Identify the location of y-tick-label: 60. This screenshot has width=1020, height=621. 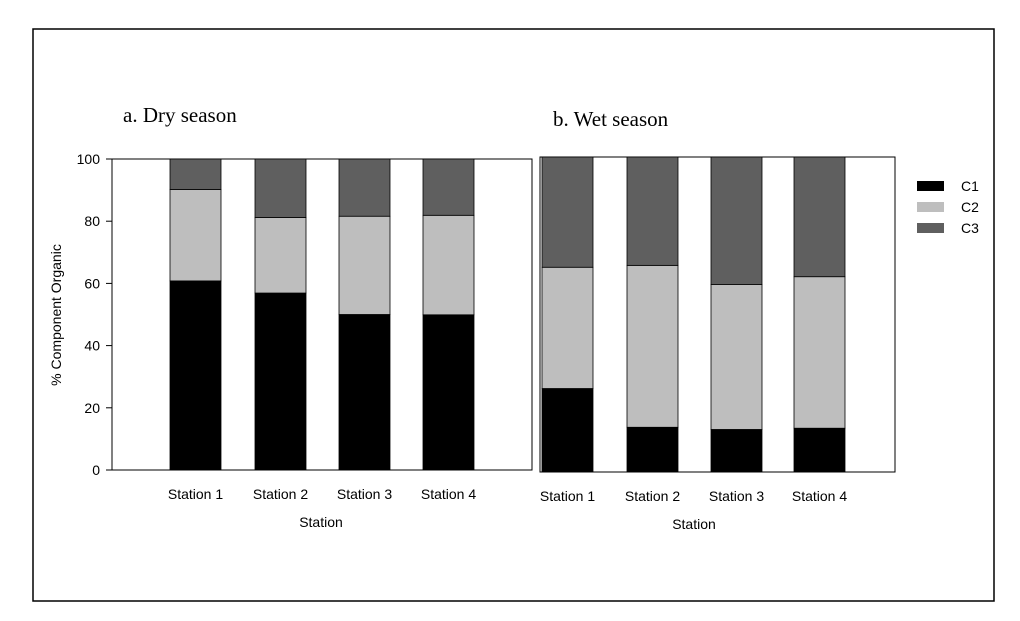
(92, 283).